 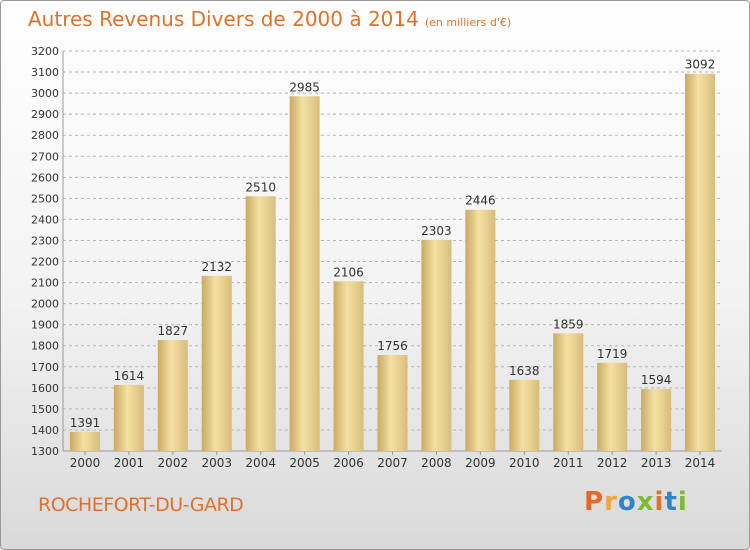 What do you see at coordinates (304, 87) in the screenshot?
I see `bar-value-label: 2985` at bounding box center [304, 87].